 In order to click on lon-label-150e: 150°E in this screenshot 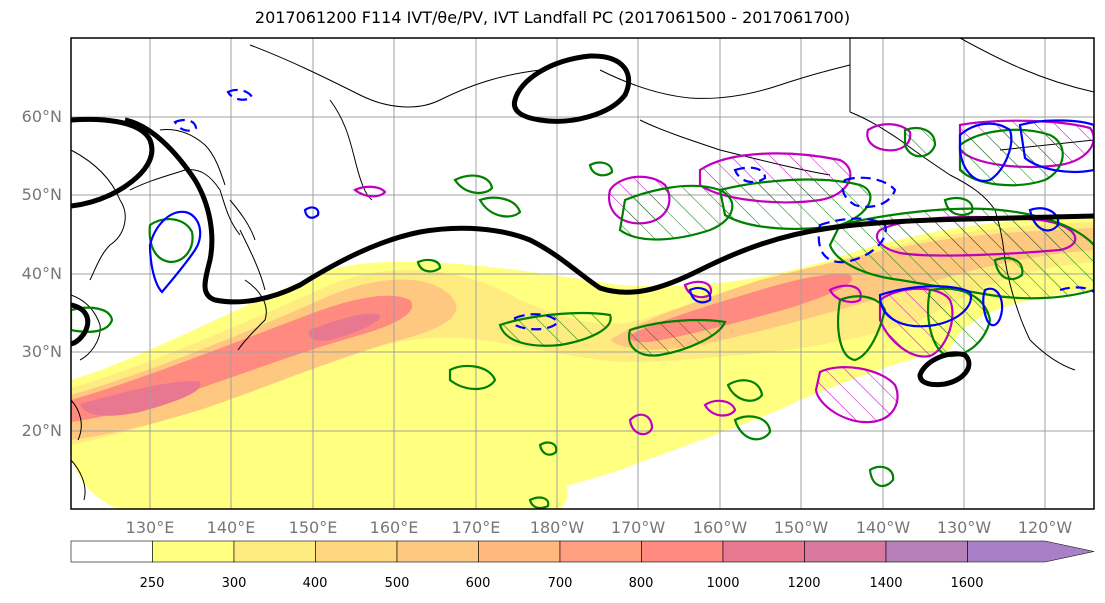, I will do `click(313, 527)`.